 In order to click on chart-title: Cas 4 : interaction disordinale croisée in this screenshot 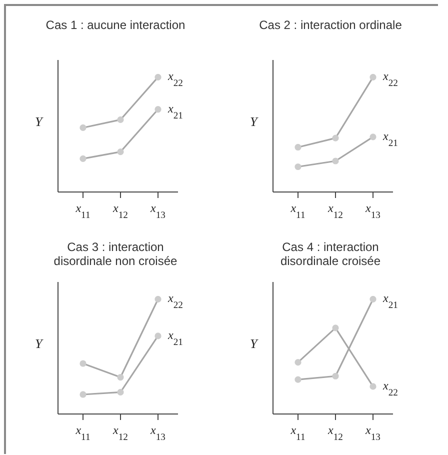, I will do `click(330, 255)`.